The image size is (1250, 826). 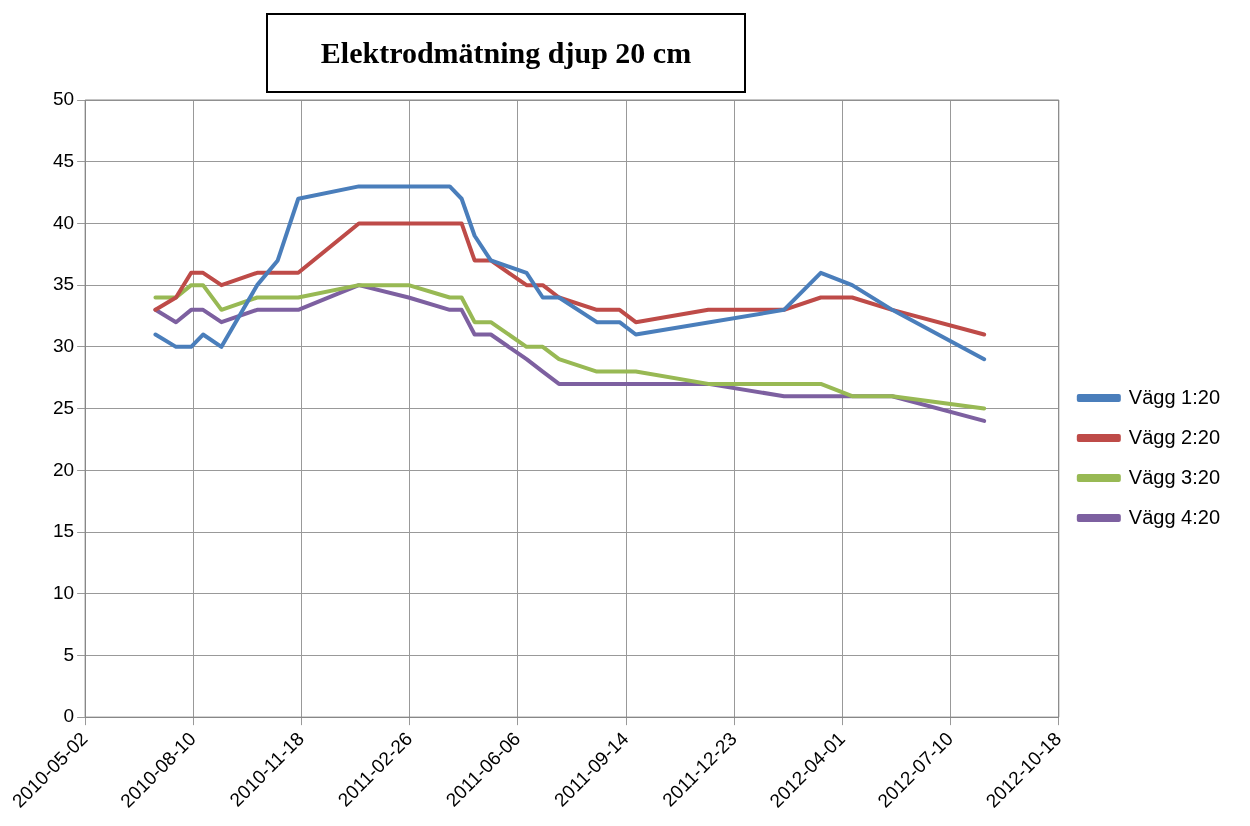 I want to click on y-tick-label: 20, so click(x=63, y=469).